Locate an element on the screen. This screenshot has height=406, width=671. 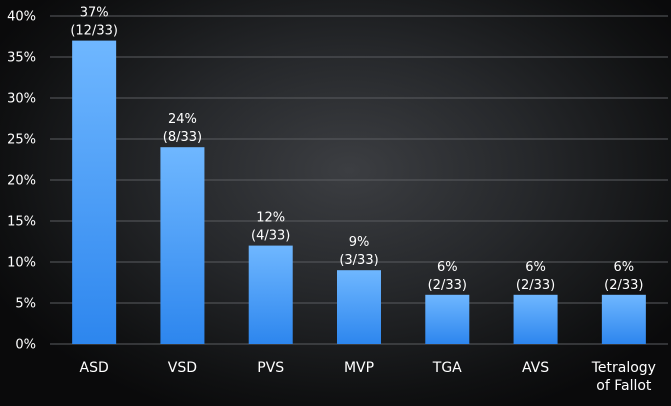
data-label: 37% is located at coordinates (94, 13).